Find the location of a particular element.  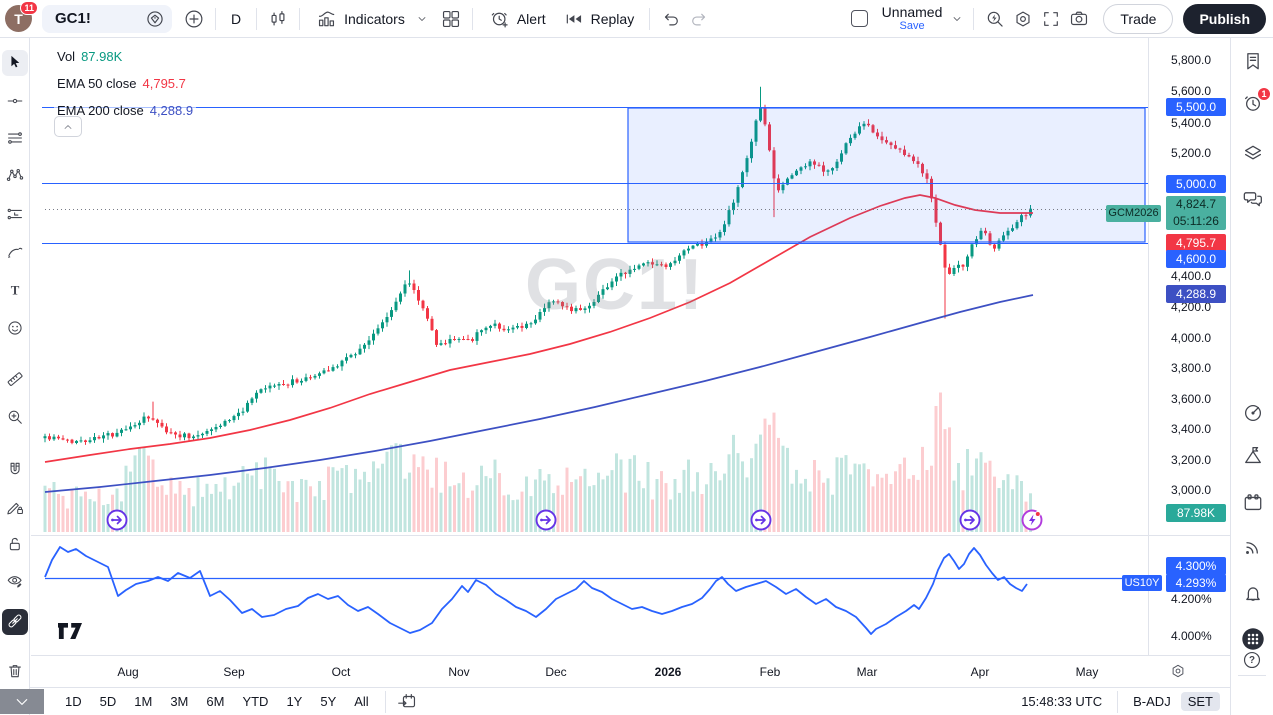

calendar-panel is located at coordinates (1252, 504).